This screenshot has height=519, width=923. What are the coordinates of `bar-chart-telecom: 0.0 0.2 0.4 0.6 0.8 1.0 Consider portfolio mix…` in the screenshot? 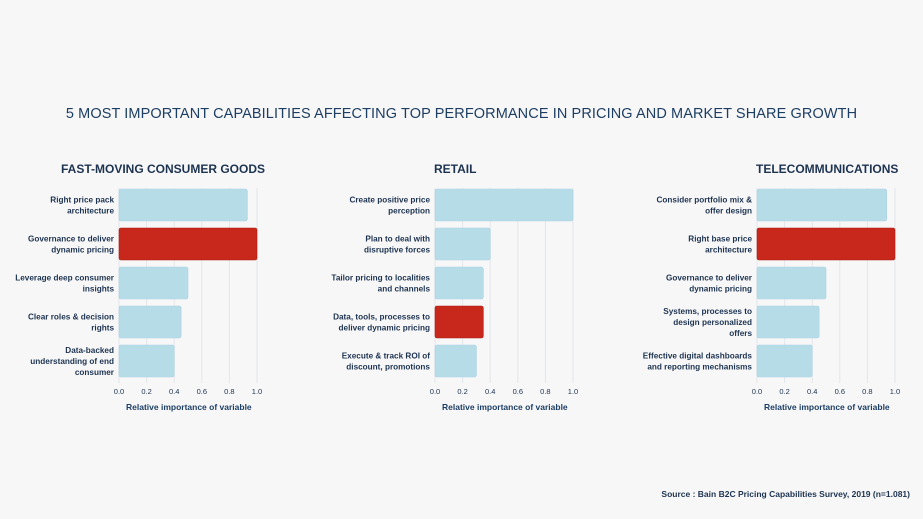 It's located at (771, 292).